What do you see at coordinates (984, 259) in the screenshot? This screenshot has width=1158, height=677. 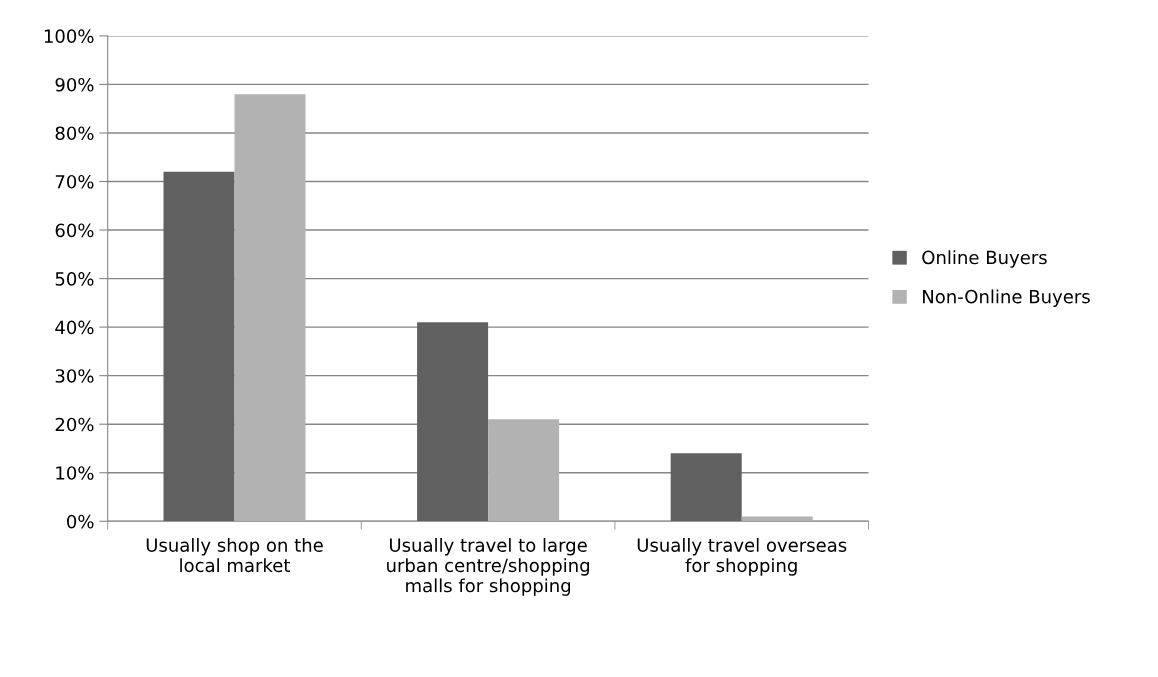 I see `legend-label: Online Buyers` at bounding box center [984, 259].